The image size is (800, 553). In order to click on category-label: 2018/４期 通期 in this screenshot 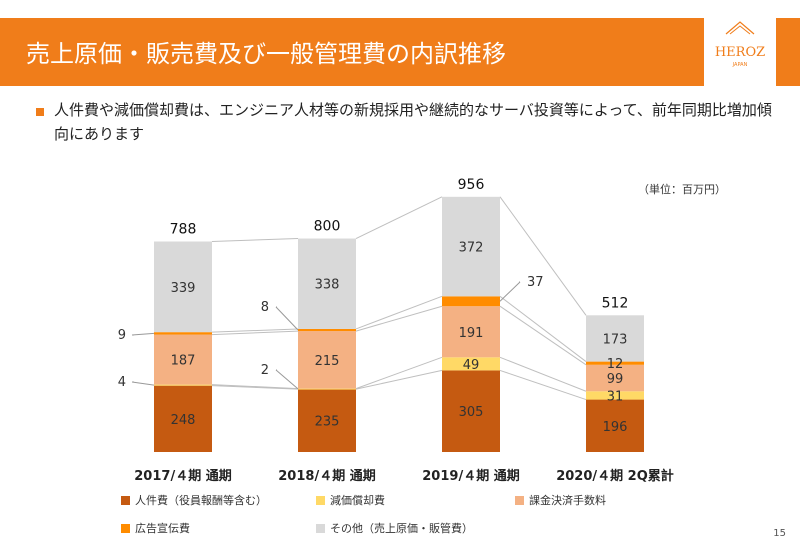, I will do `click(326, 476)`.